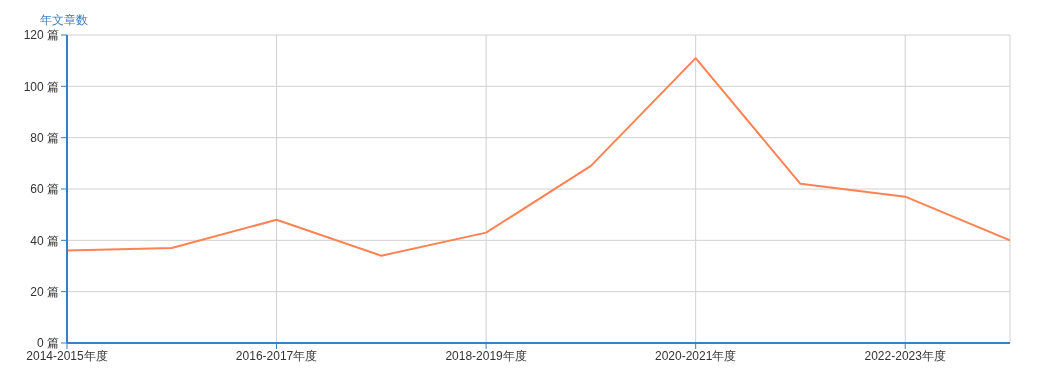  I want to click on y-tick-label: 40 篇, so click(44, 240).